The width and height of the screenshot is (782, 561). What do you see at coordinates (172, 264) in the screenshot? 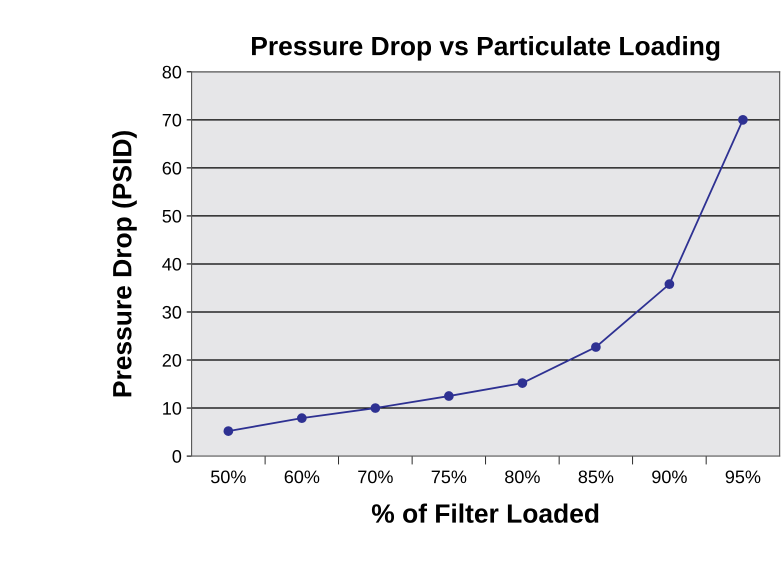
I see `y-tick-label: 40` at bounding box center [172, 264].